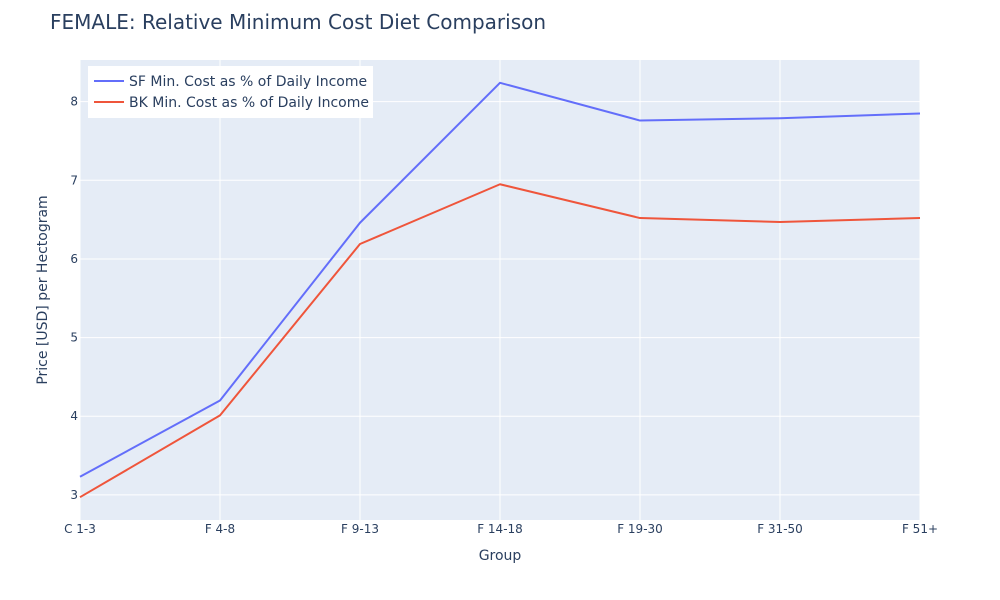 The image size is (1000, 600). What do you see at coordinates (500, 556) in the screenshot?
I see `x-axis-title: Group` at bounding box center [500, 556].